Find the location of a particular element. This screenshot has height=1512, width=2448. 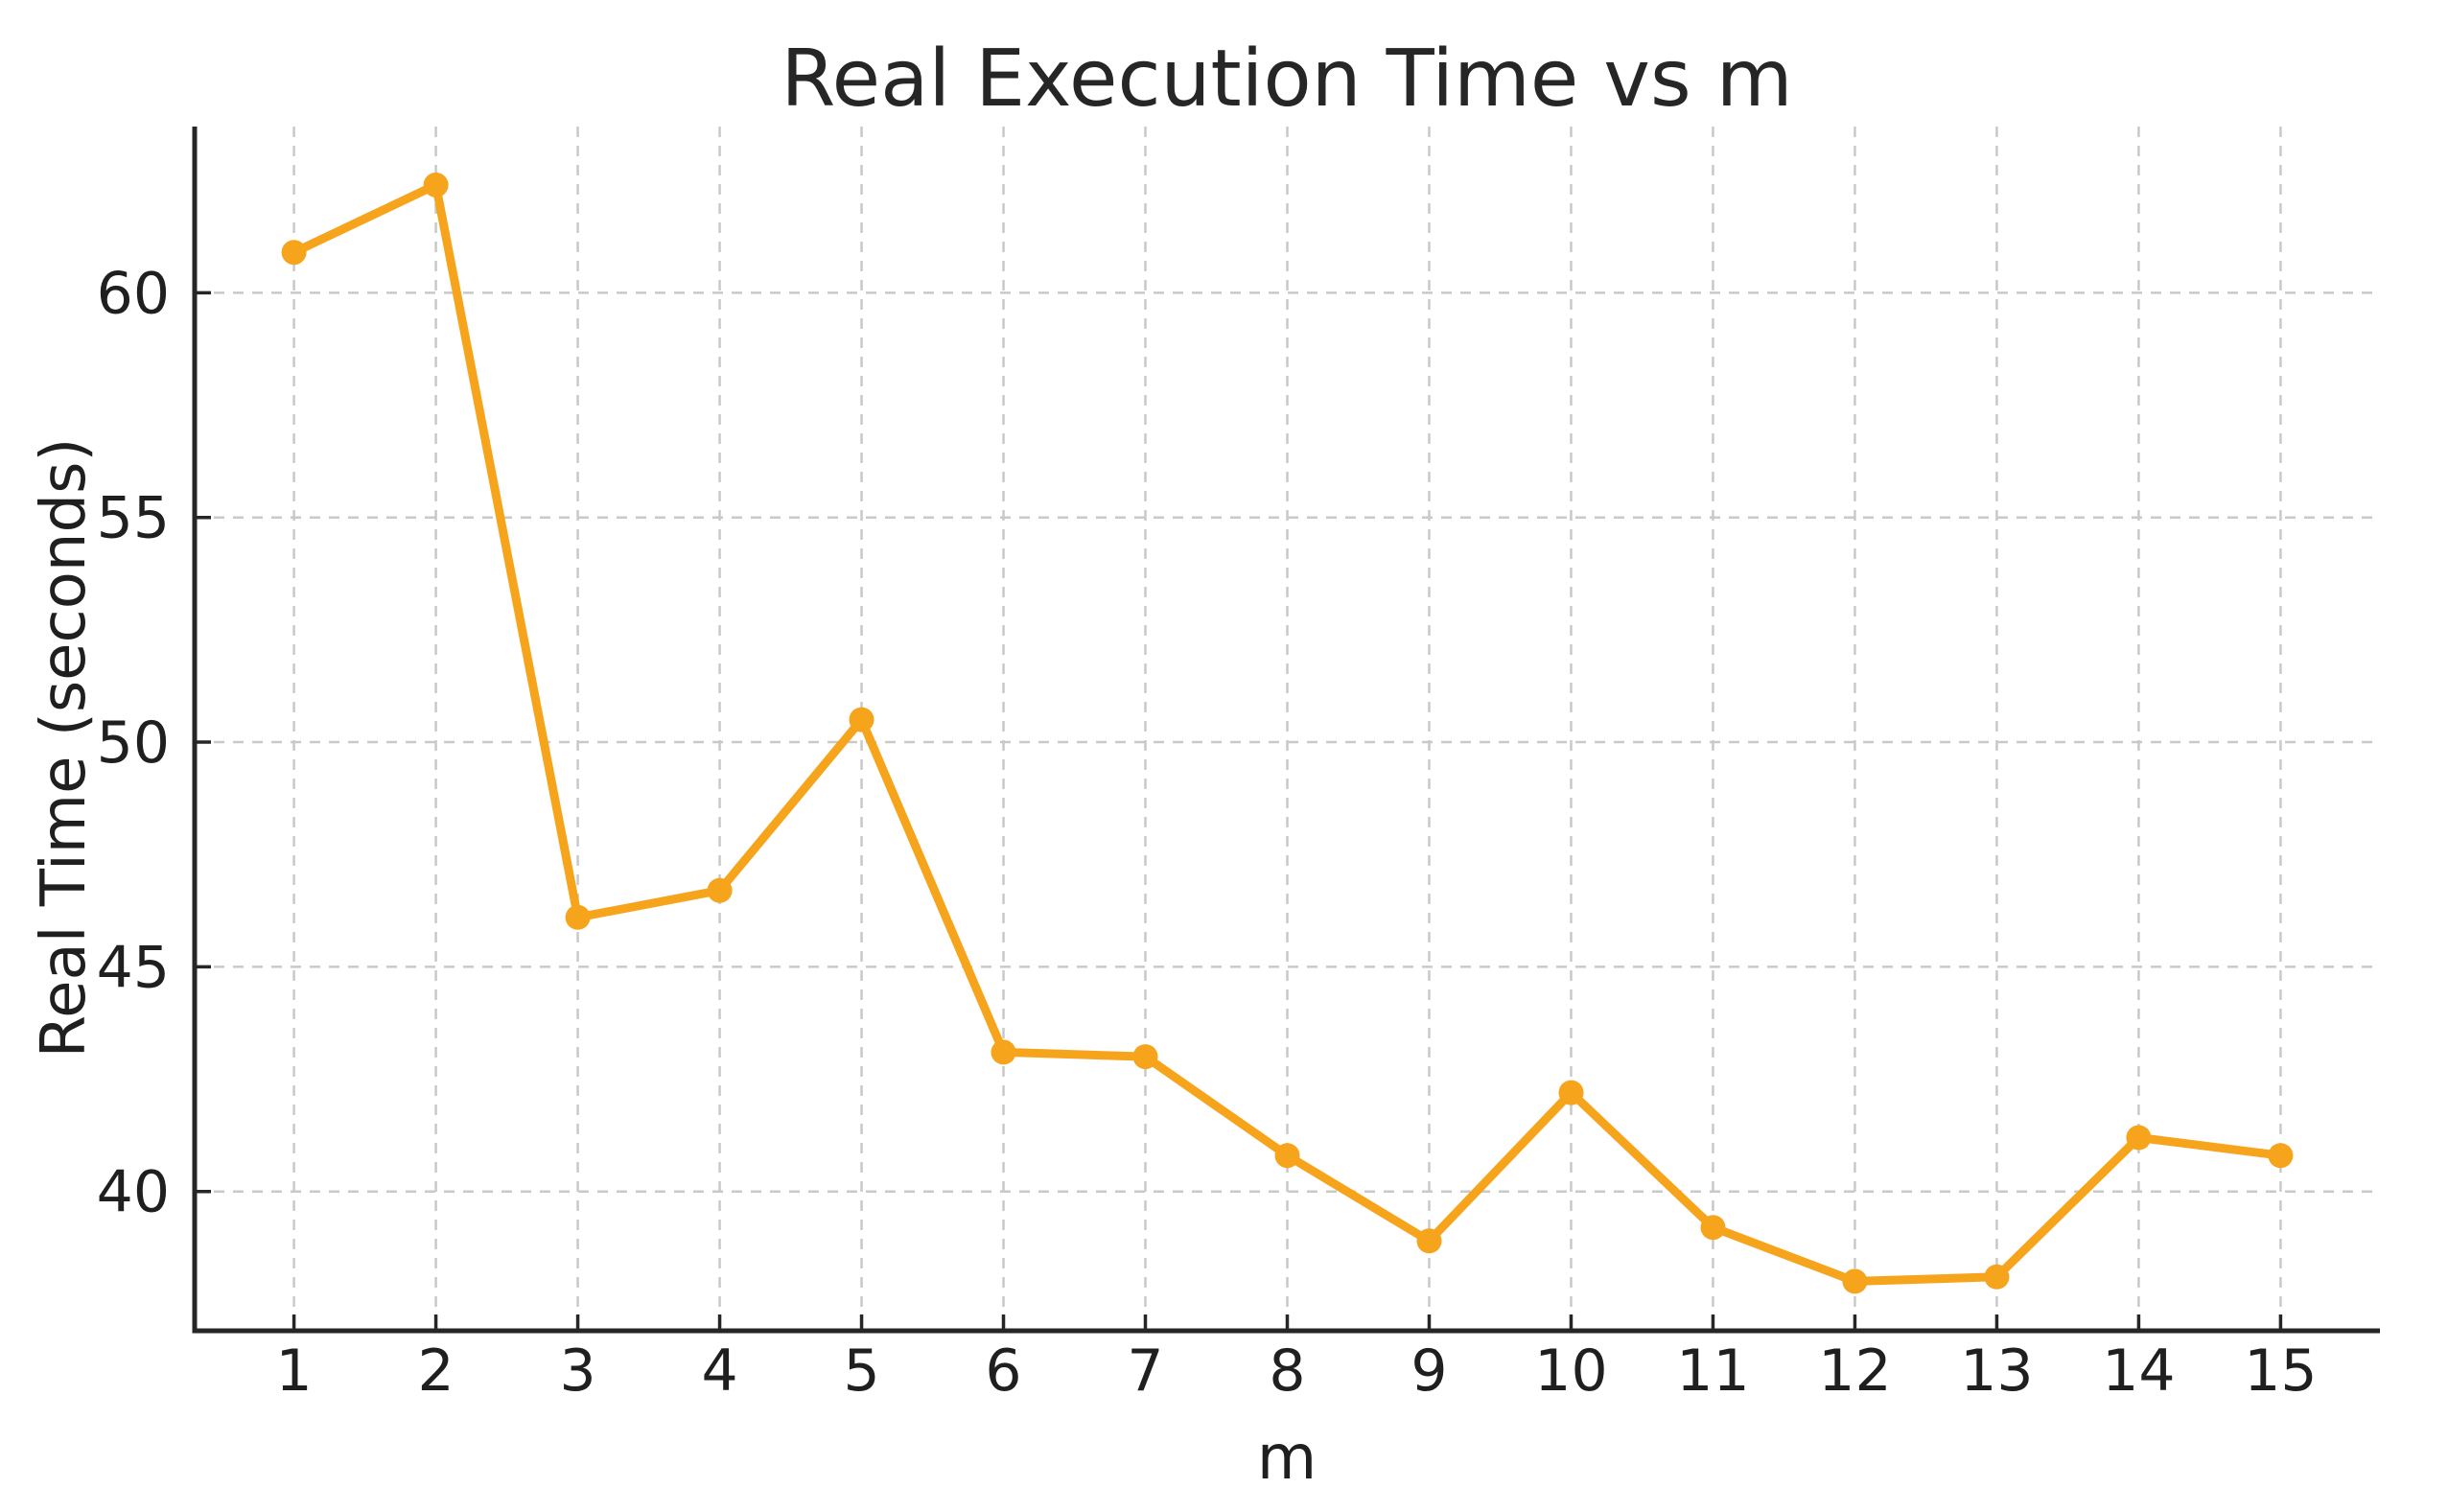

x-tick-label: 8 is located at coordinates (1287, 1371).